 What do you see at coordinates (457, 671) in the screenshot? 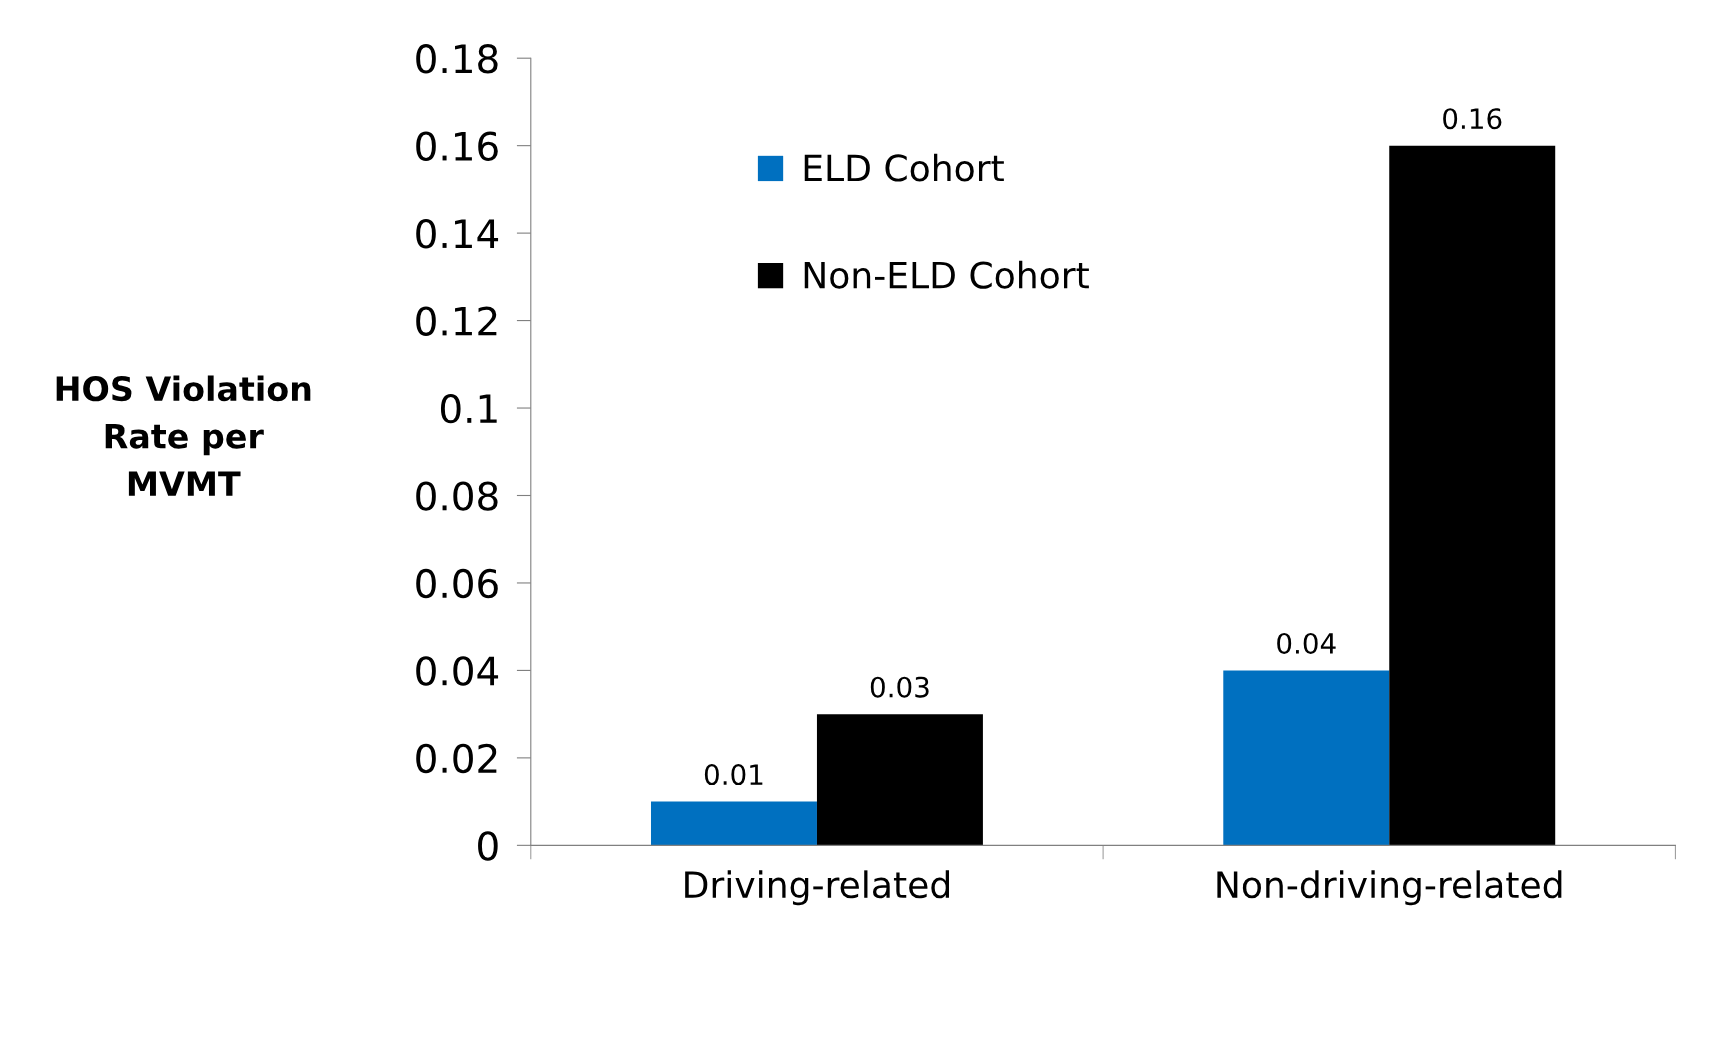
I see `y-tick-label: 0.04` at bounding box center [457, 671].